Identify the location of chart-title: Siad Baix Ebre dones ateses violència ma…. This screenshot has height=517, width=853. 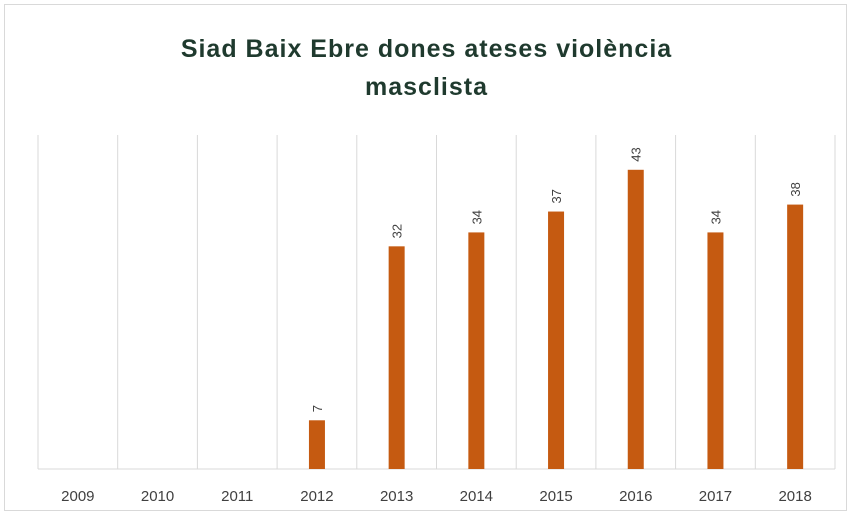
(426, 68).